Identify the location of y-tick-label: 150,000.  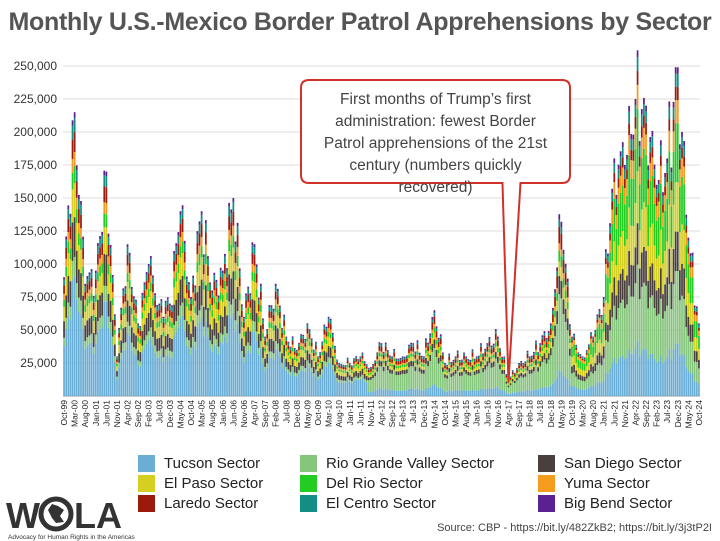
(36, 198).